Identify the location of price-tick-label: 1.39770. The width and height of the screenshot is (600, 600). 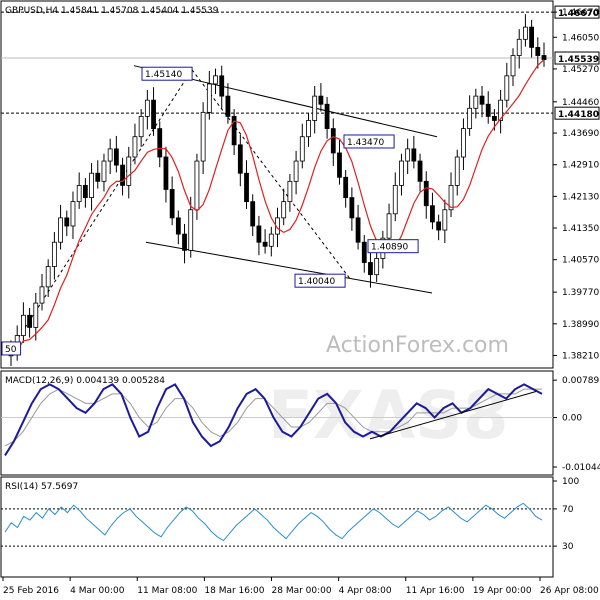
(580, 293).